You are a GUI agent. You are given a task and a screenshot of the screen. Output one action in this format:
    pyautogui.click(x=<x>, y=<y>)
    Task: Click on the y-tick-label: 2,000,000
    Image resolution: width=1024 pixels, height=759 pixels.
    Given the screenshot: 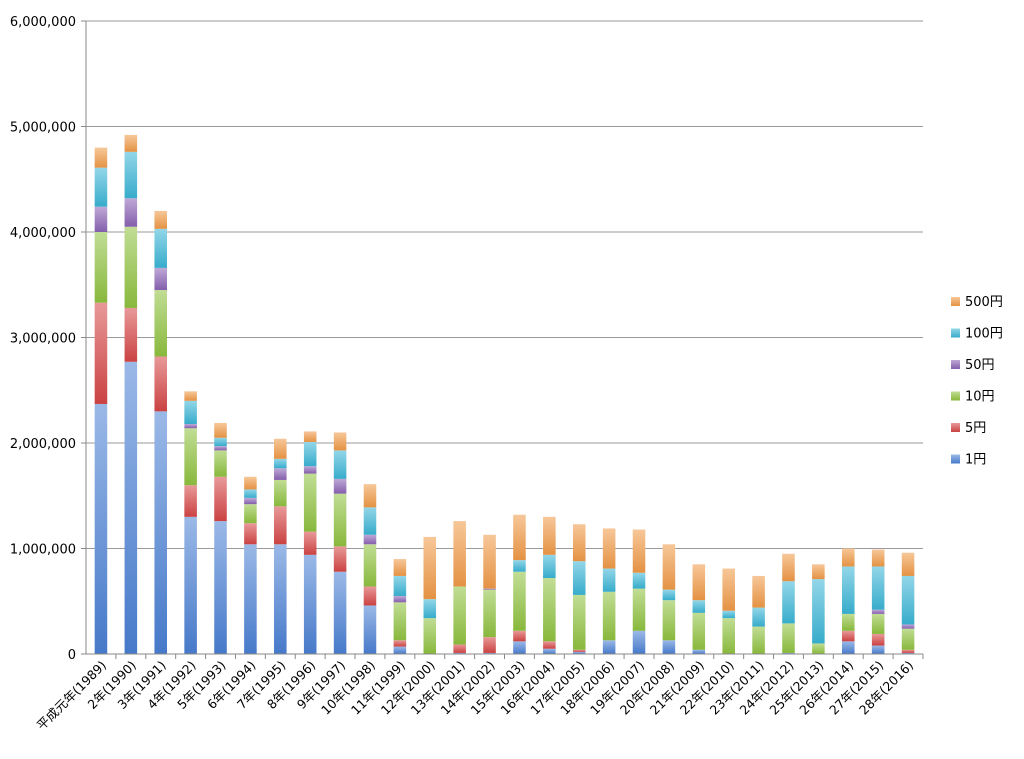 What is the action you would take?
    pyautogui.click(x=43, y=444)
    